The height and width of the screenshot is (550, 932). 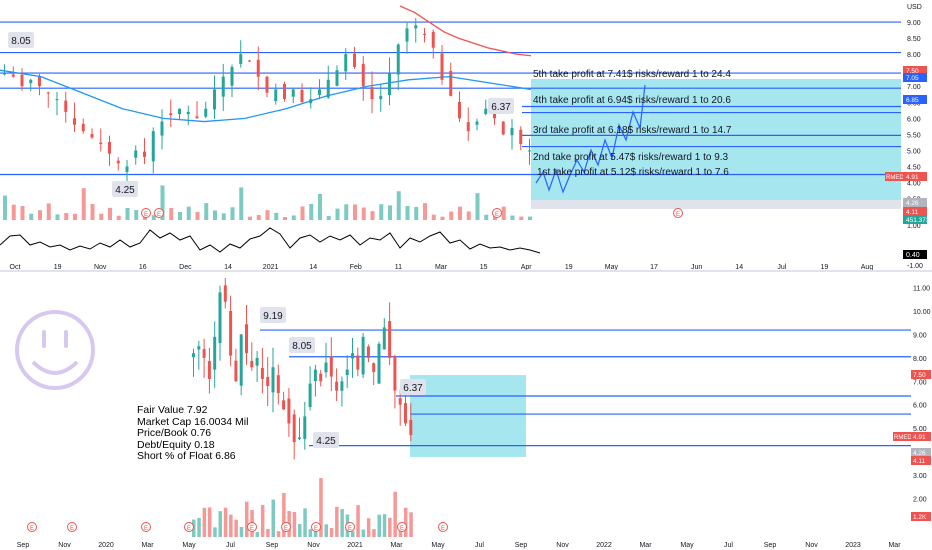 I want to click on price-tick: 11.00, so click(x=921, y=289).